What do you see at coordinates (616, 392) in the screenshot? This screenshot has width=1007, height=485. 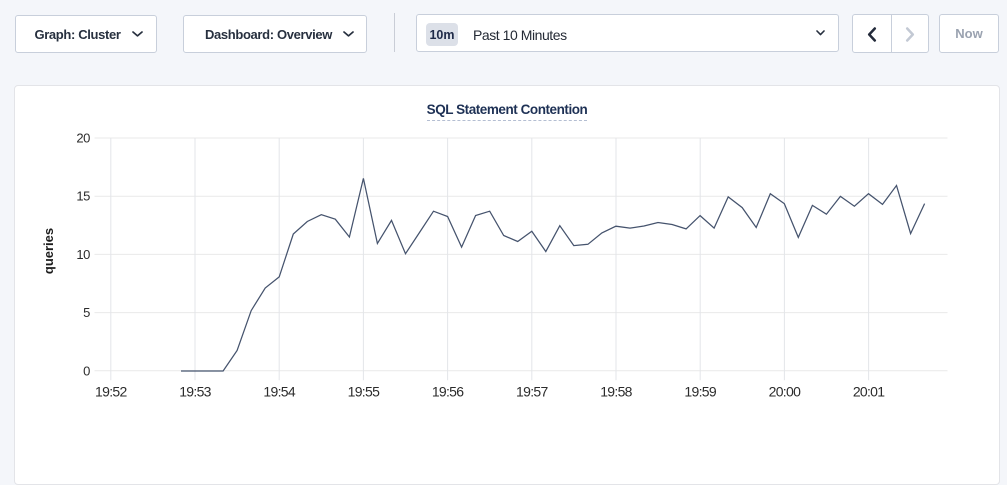 I see `svg-text: 19:58` at bounding box center [616, 392].